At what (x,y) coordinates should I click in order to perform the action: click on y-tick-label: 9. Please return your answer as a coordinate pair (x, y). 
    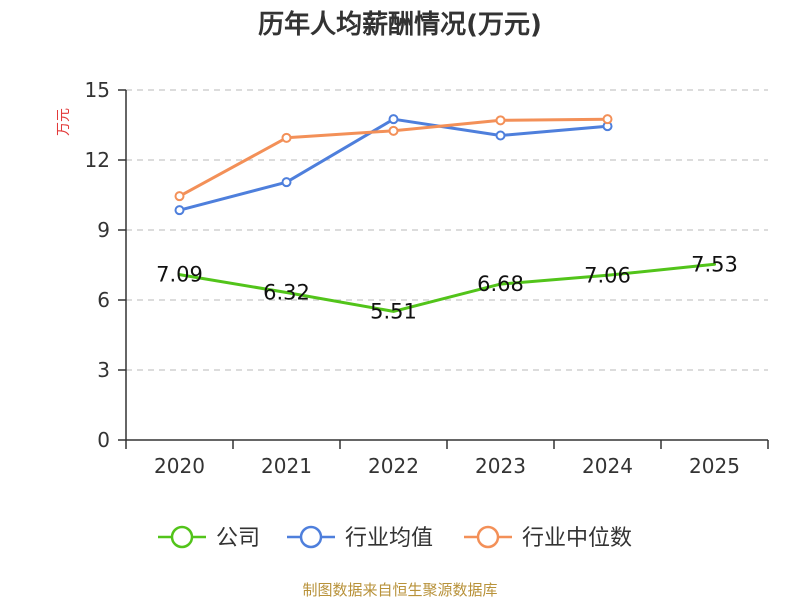
    Looking at the image, I should click on (103, 230).